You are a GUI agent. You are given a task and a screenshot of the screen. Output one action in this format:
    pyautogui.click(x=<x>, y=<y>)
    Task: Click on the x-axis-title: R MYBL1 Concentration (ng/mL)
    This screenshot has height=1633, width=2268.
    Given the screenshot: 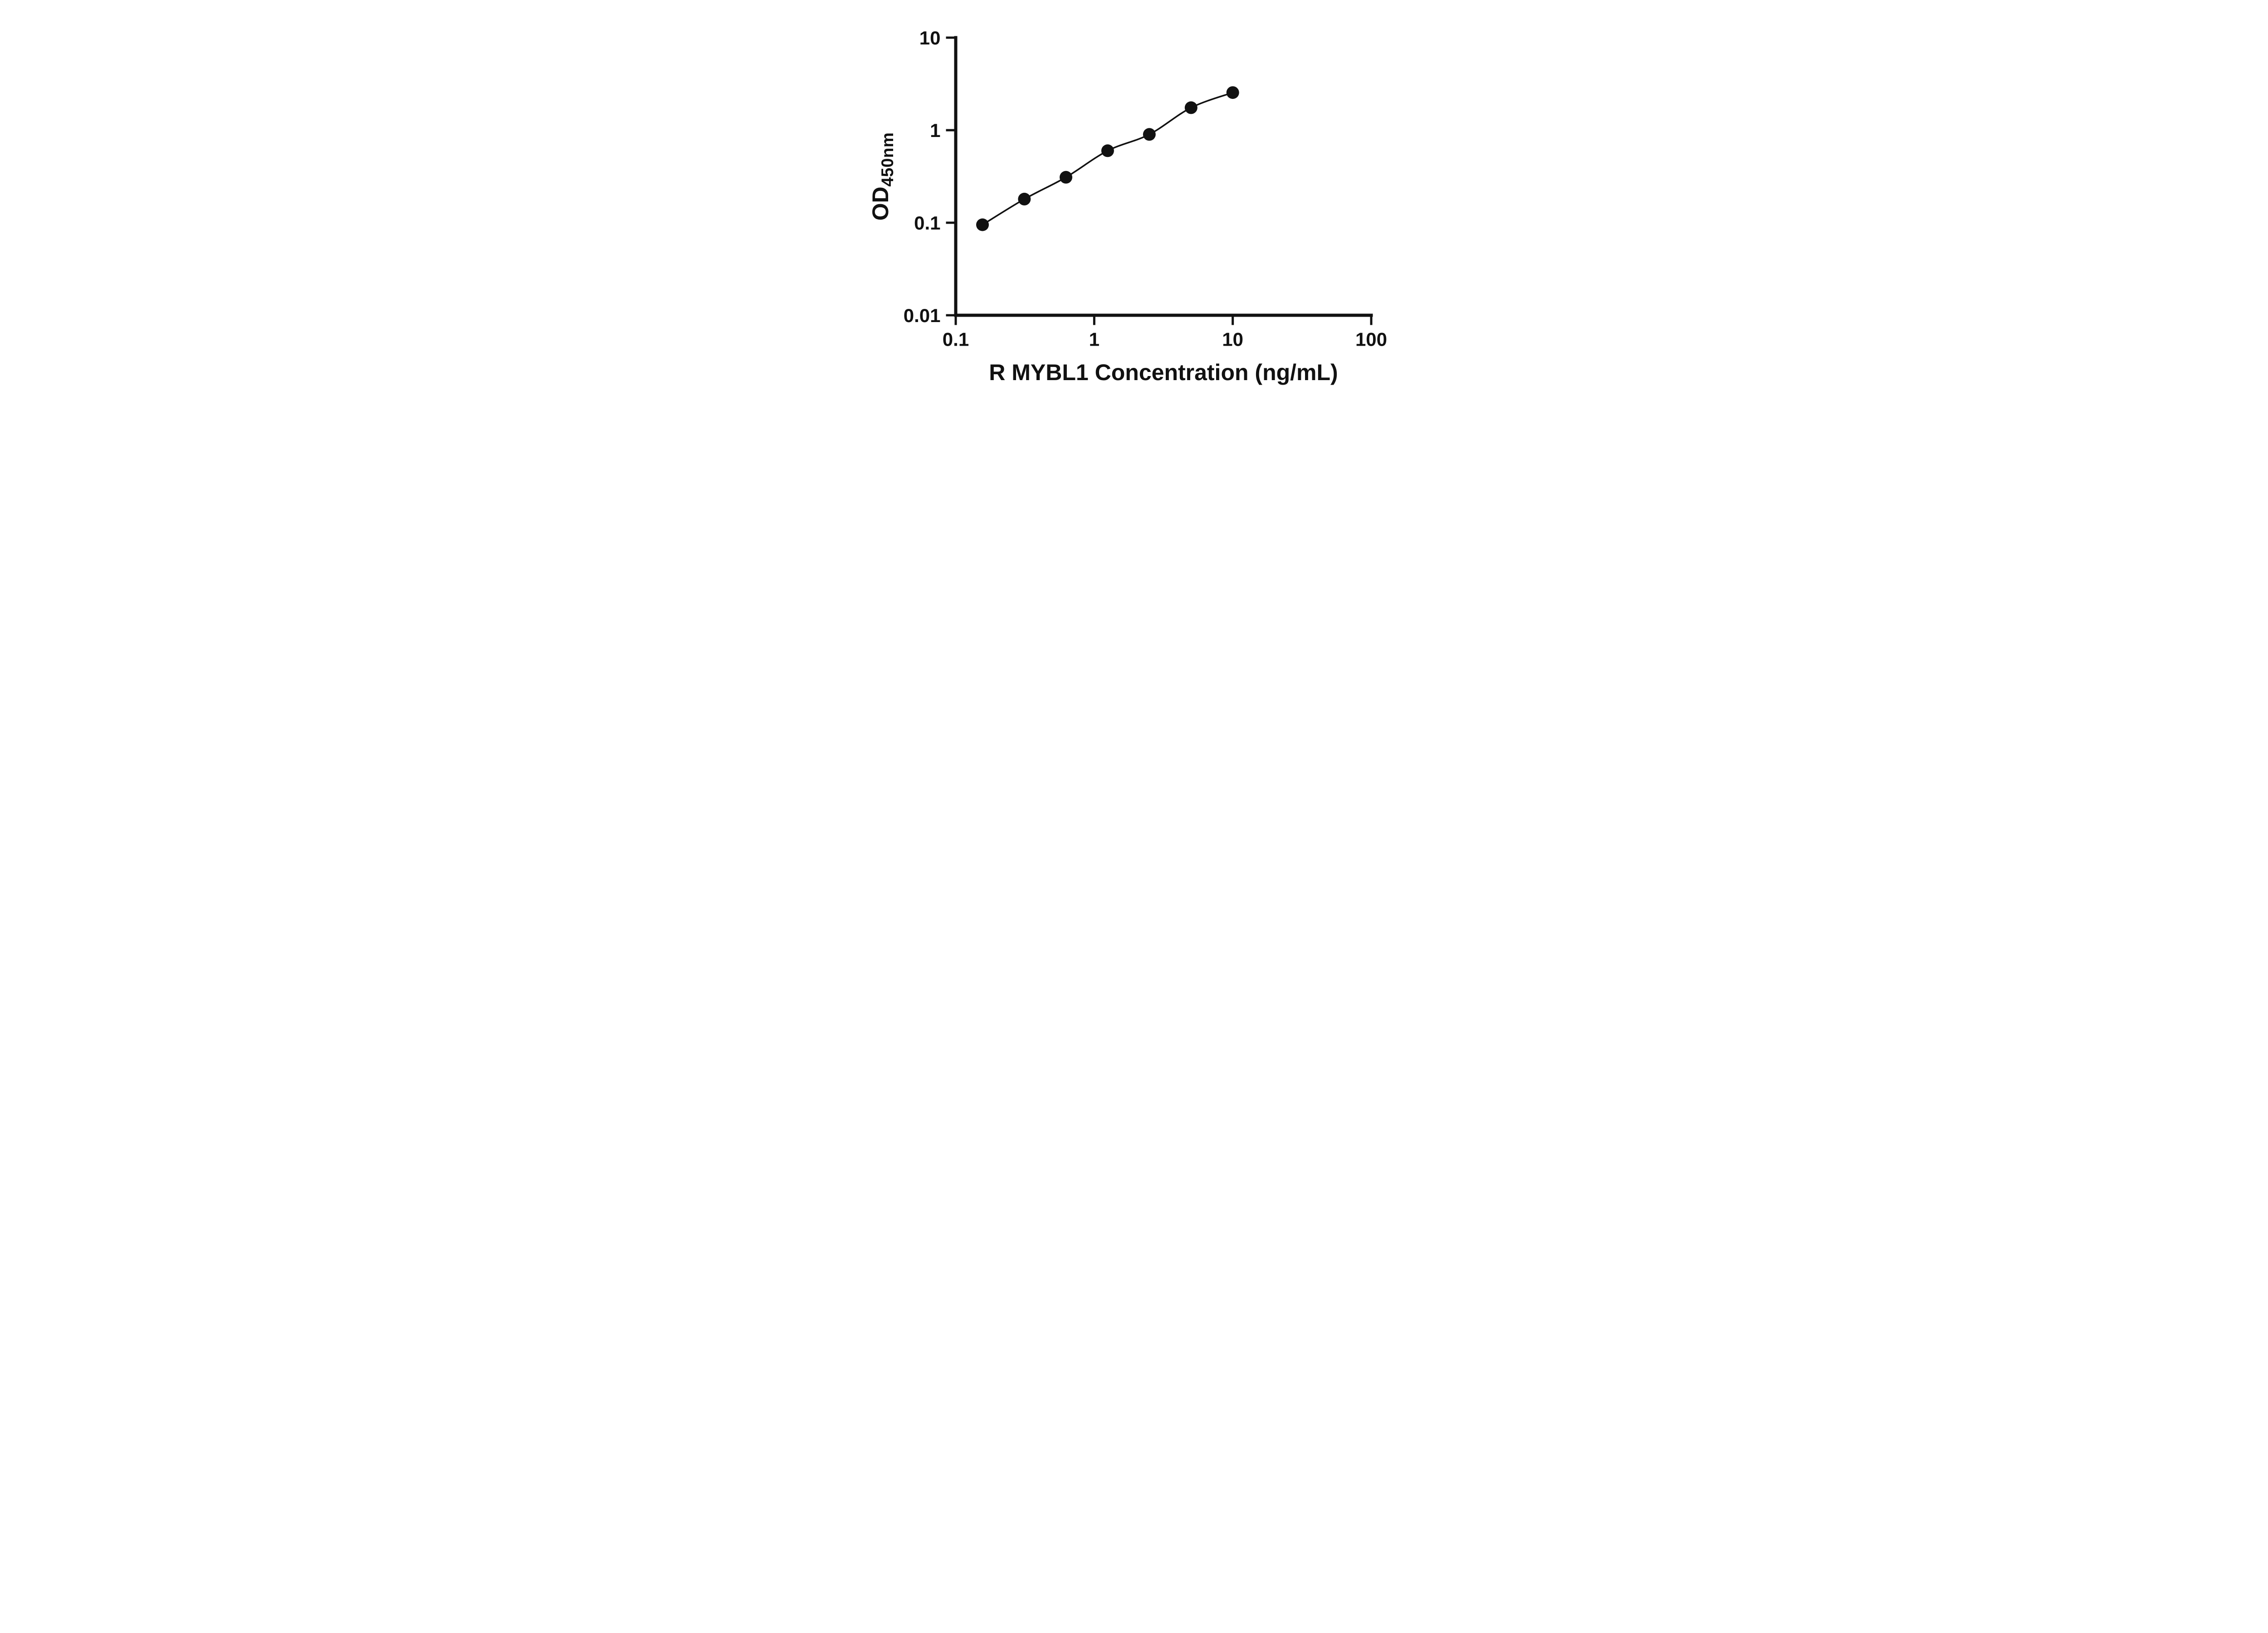 What is the action you would take?
    pyautogui.click(x=1163, y=372)
    